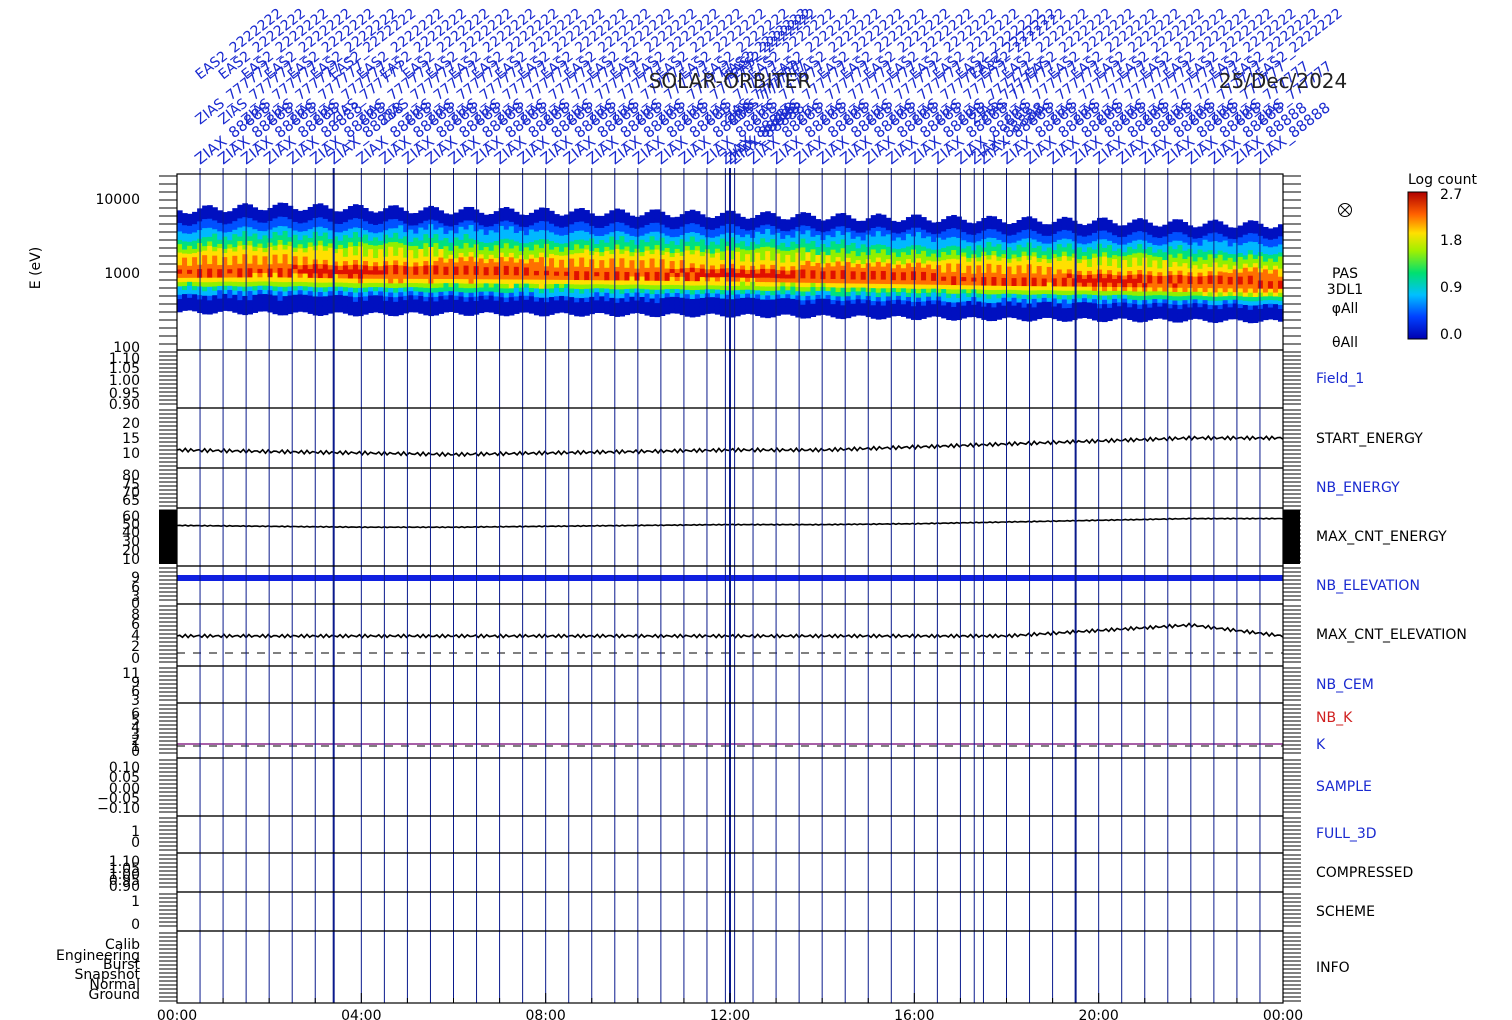  What do you see at coordinates (124, 768) in the screenshot?
I see `y-tick-label: 0.10` at bounding box center [124, 768].